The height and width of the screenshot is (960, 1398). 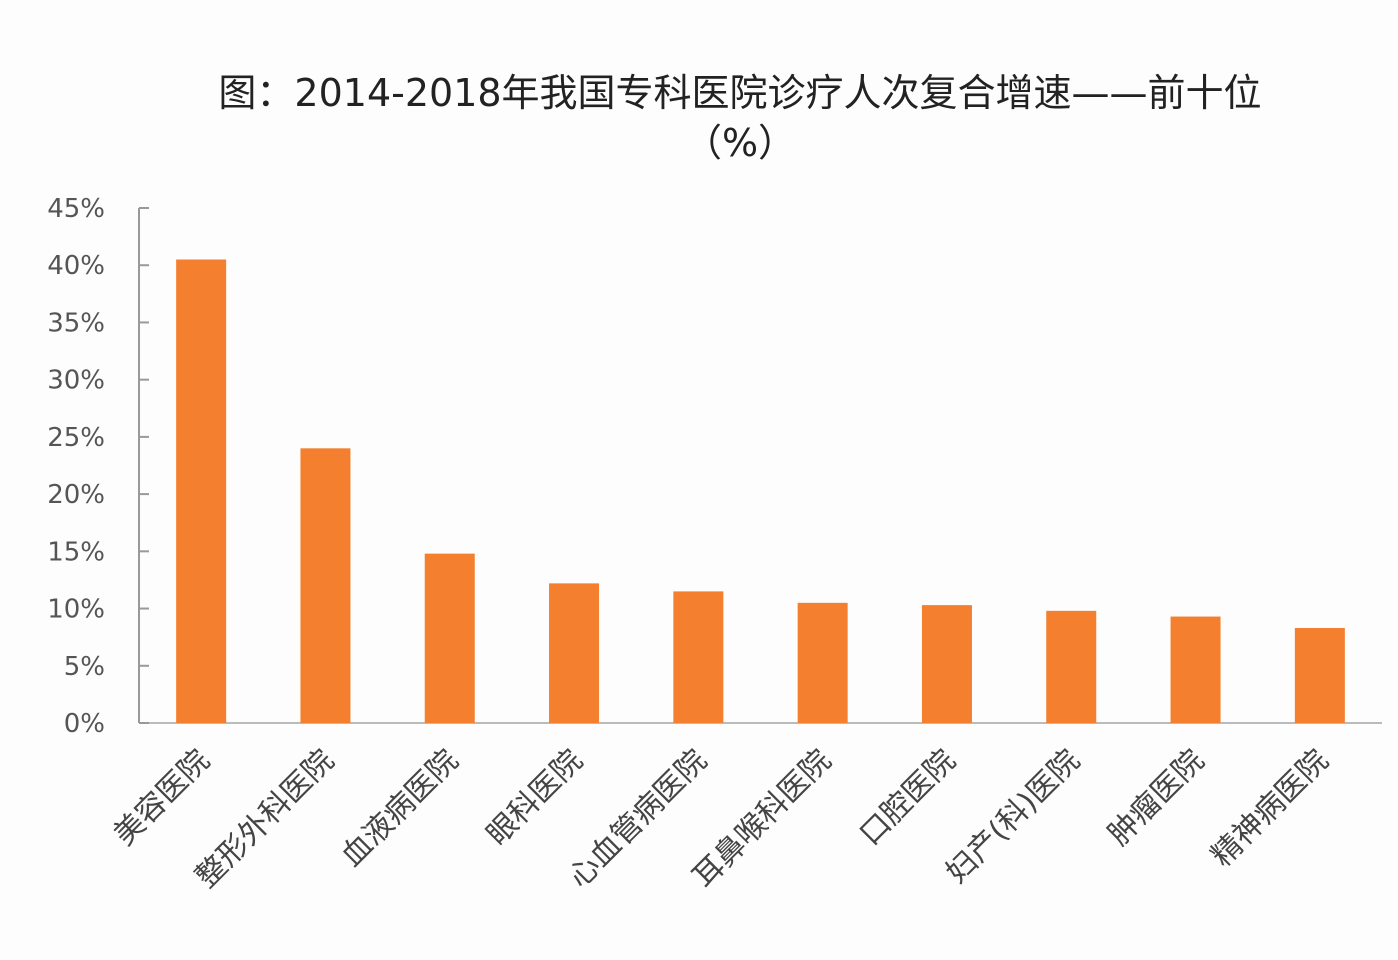 I want to click on y-tick-label: 15%, so click(x=76, y=552).